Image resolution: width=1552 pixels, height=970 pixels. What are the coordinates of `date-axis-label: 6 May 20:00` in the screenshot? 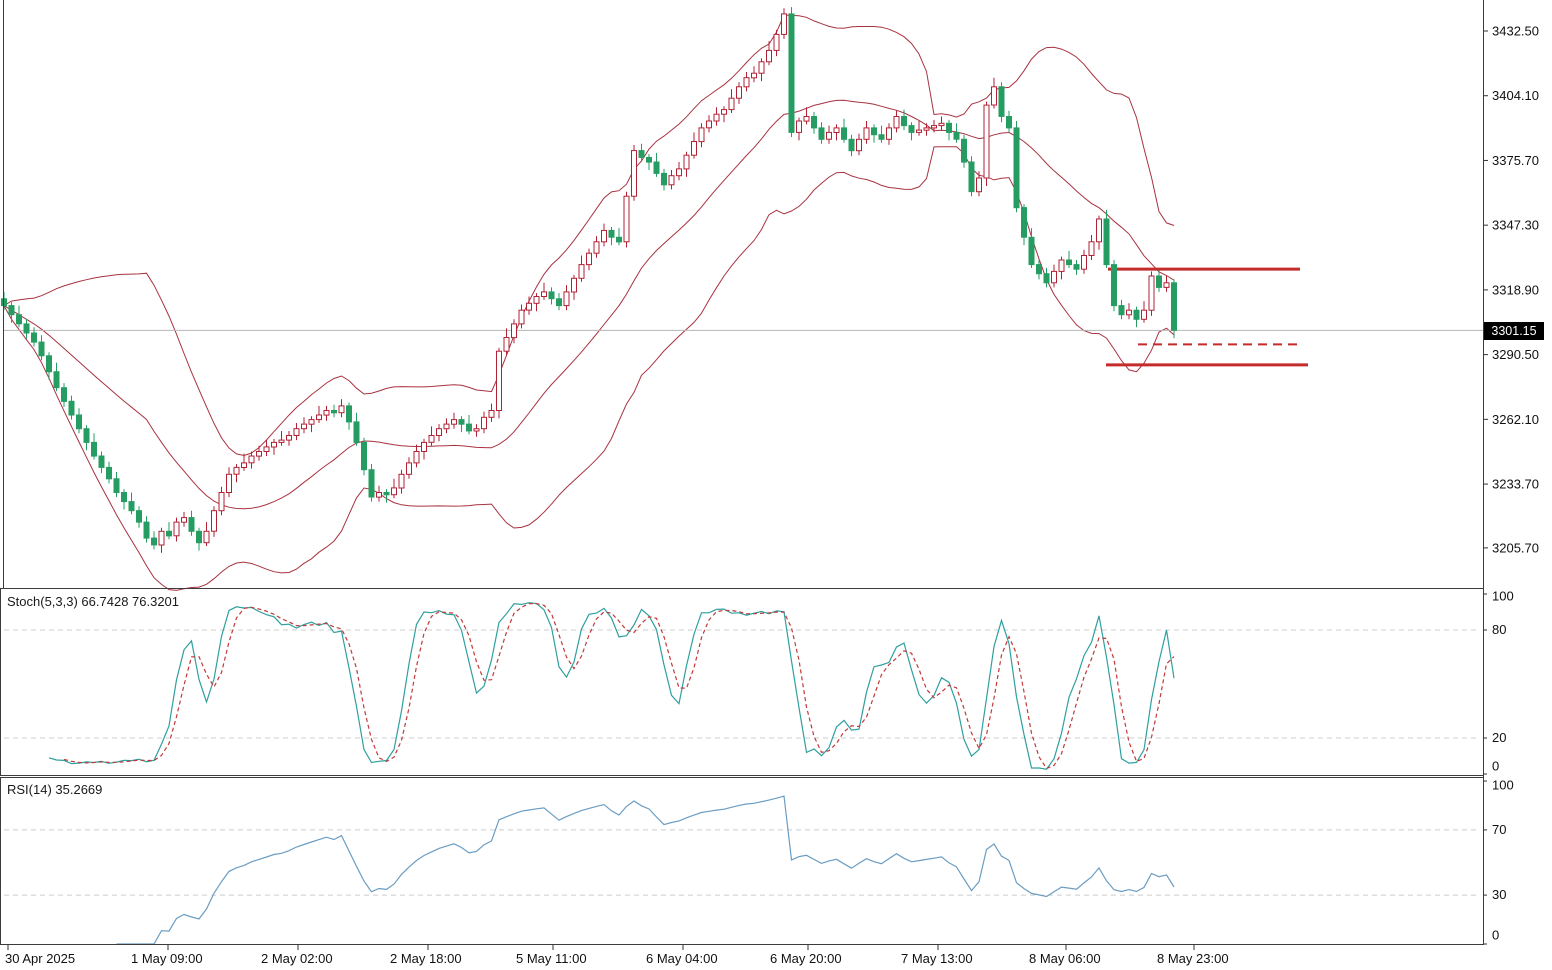 It's located at (806, 958).